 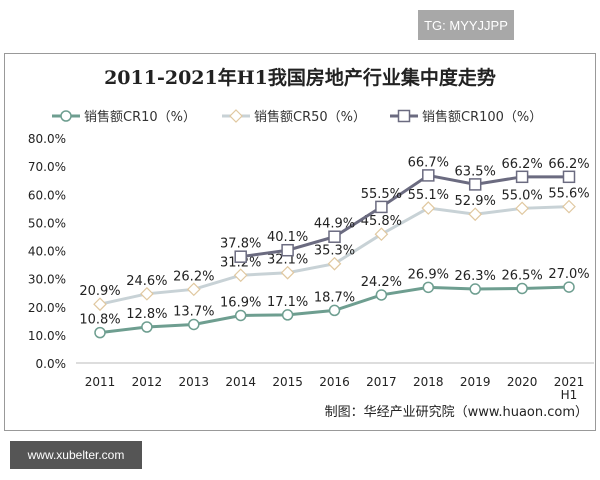 I want to click on data-label: 18.7%, so click(x=334, y=297).